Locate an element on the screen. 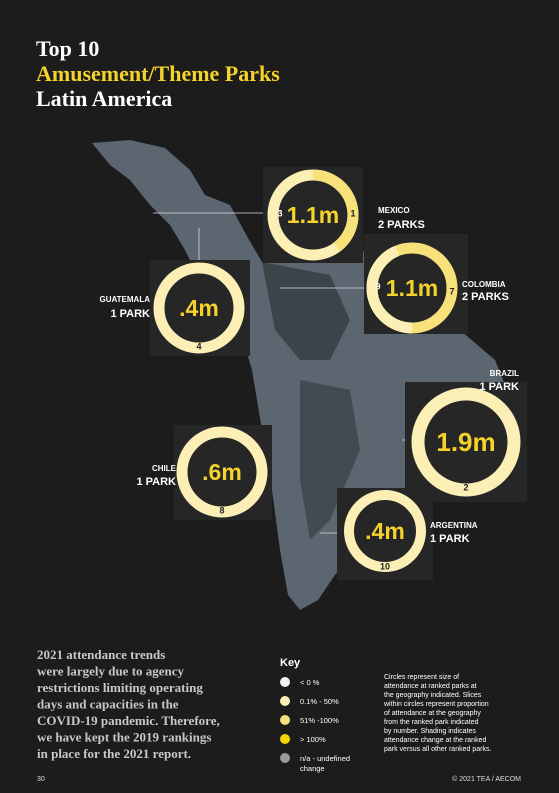  country-guatemala: .4m 4 GUATEMALA 1 PARK is located at coordinates (174, 308).